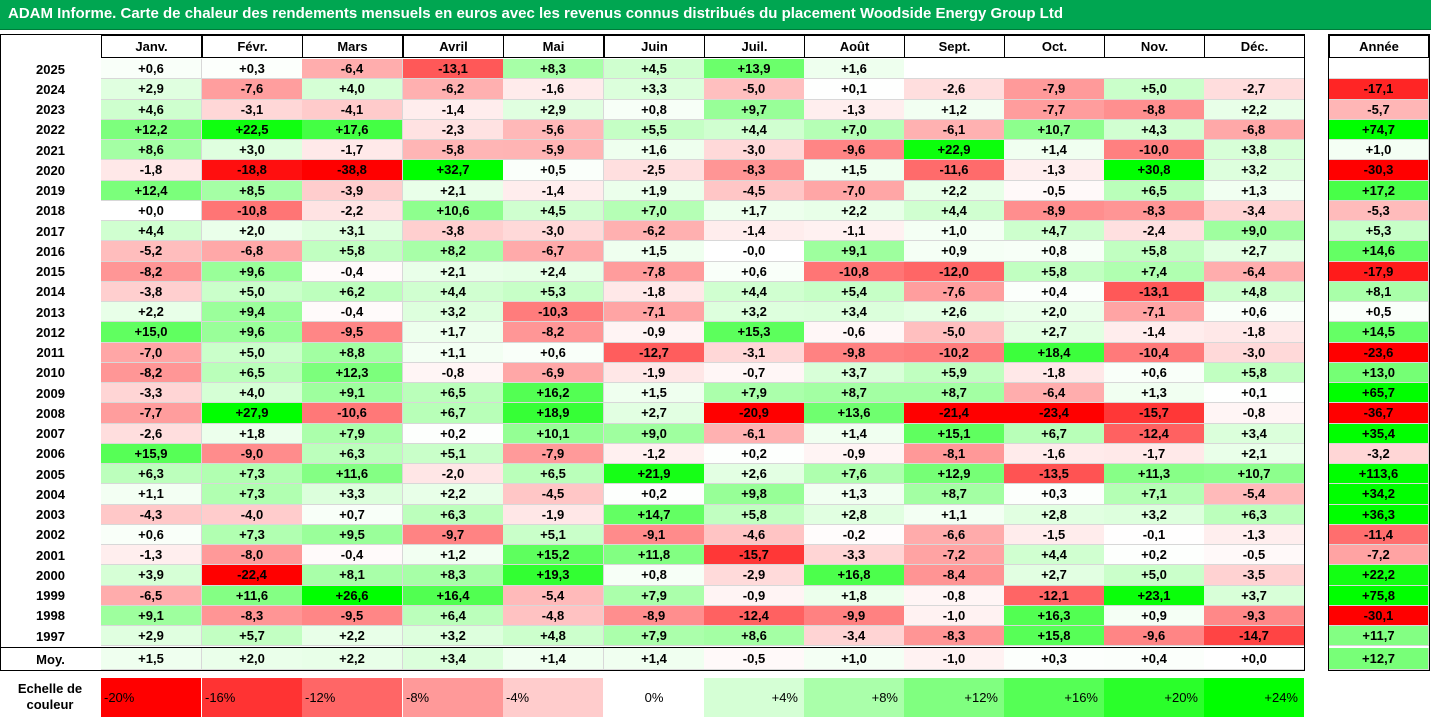  I want to click on year-label: 2025, so click(50, 69).